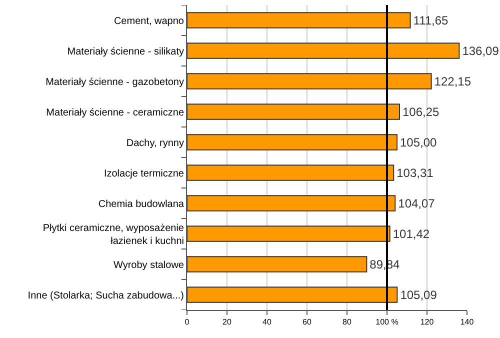 This screenshot has width=500, height=338. I want to click on y-tick-label: Izolacje termiczne, so click(144, 174).